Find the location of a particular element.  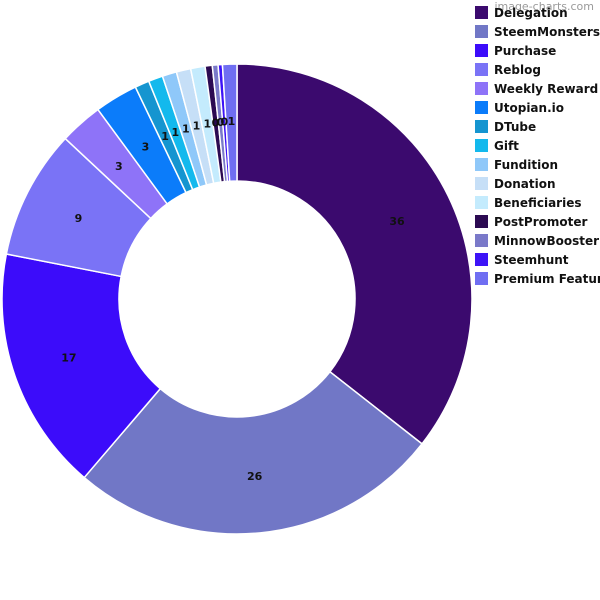

legend-label: Fundition is located at coordinates (526, 164).